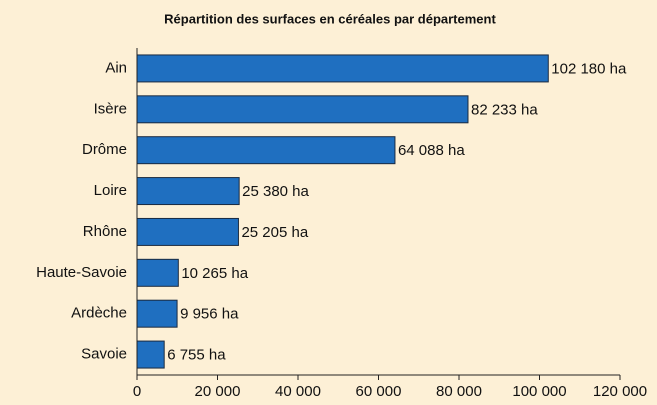 The height and width of the screenshot is (405, 657). I want to click on value-label: 9 956 ha, so click(209, 314).